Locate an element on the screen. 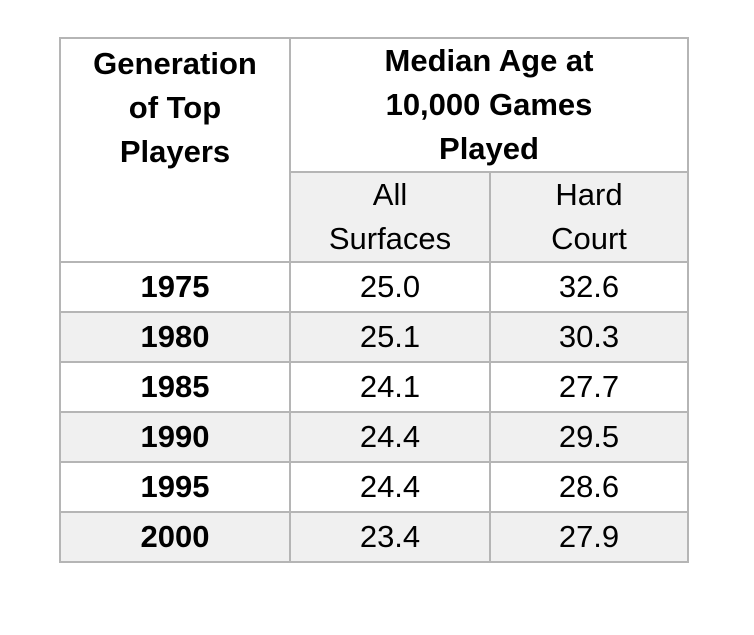 This screenshot has height=635, width=754. hard-court-cell: 30.3 is located at coordinates (589, 337).